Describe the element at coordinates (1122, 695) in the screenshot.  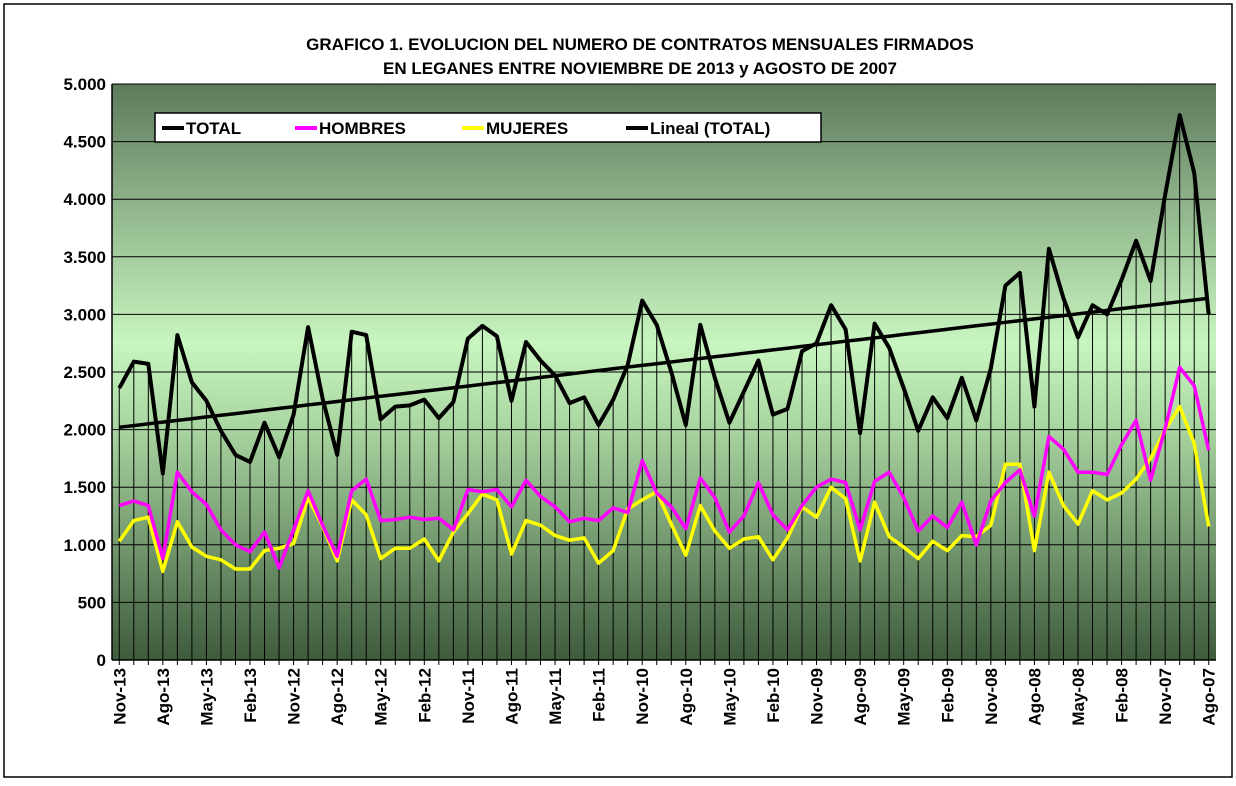
I see `x-tick-label: Feb-08` at that location.